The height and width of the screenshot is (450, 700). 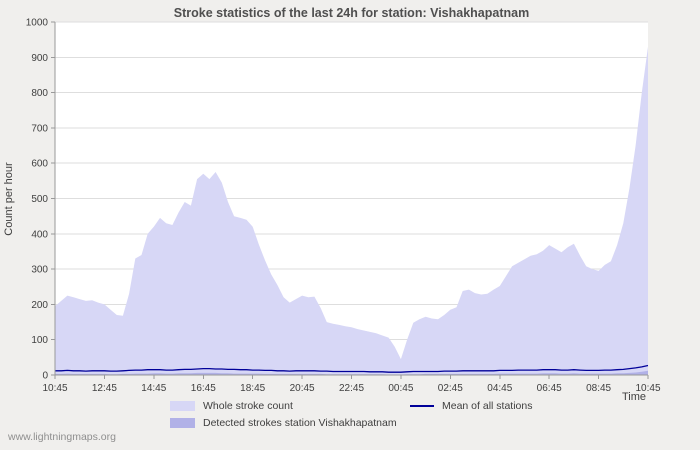 I want to click on mean-all-stations-line, so click(x=352, y=368).